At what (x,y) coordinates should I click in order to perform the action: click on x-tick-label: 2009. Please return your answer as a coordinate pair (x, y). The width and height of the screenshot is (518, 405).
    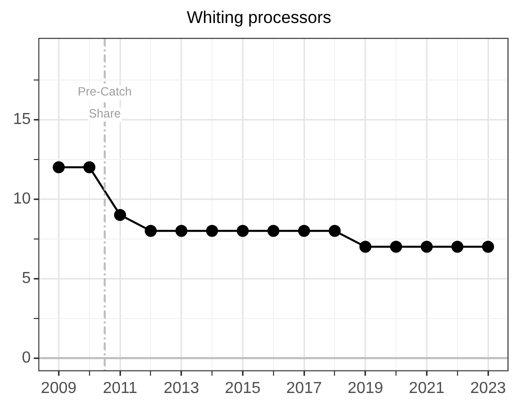
    Looking at the image, I should click on (58, 388).